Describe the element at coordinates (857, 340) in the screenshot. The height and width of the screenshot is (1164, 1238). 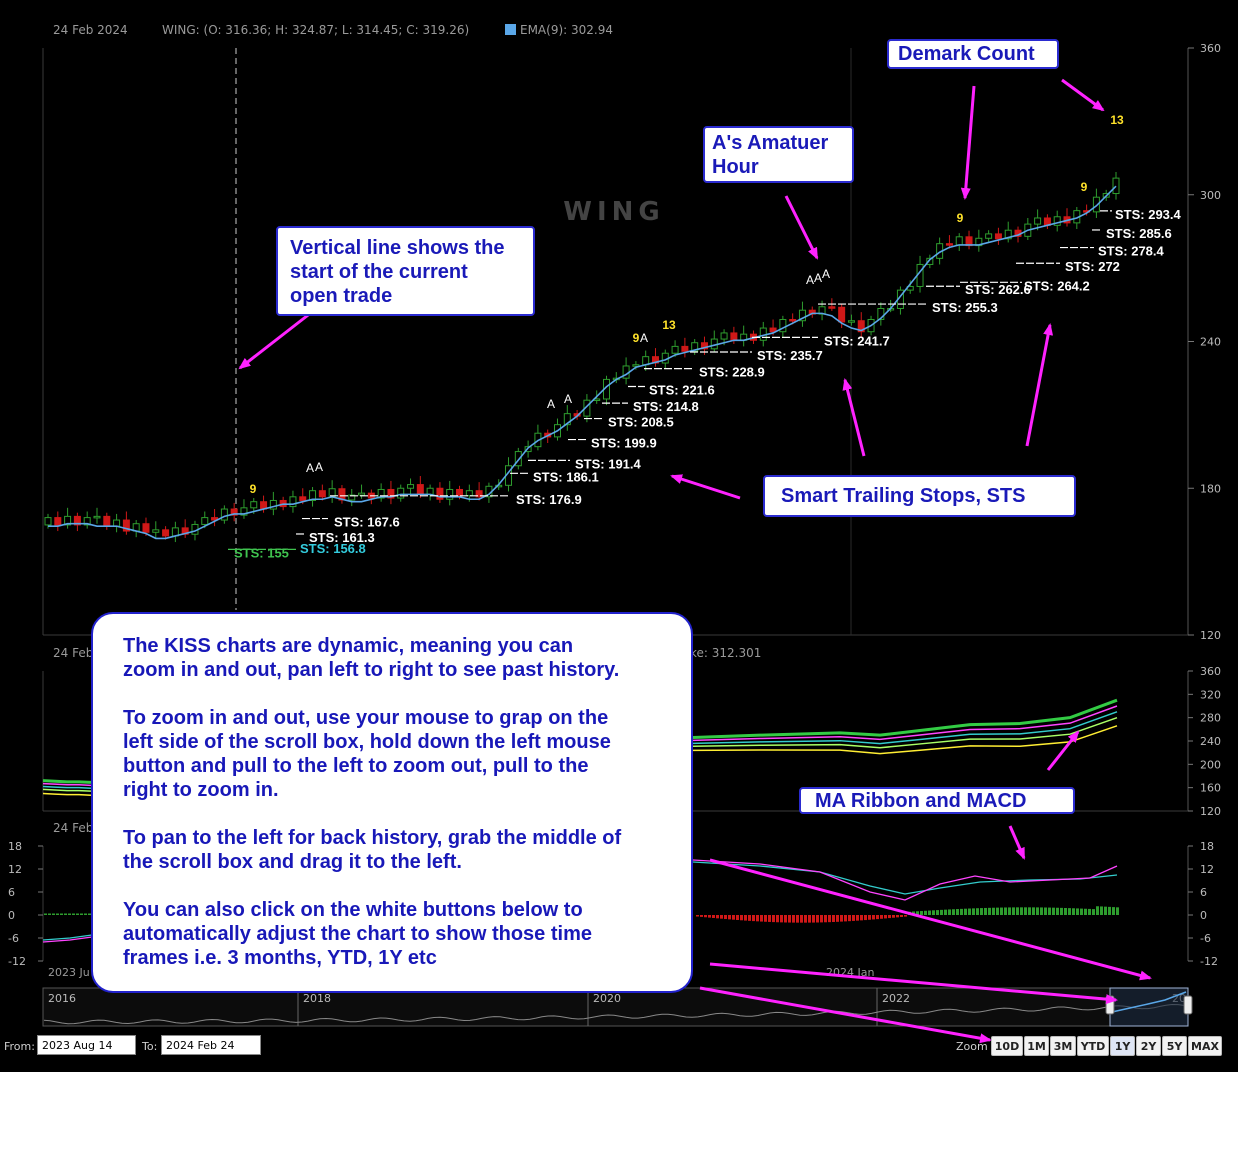
I see `sts-label: STS: 241.7` at that location.